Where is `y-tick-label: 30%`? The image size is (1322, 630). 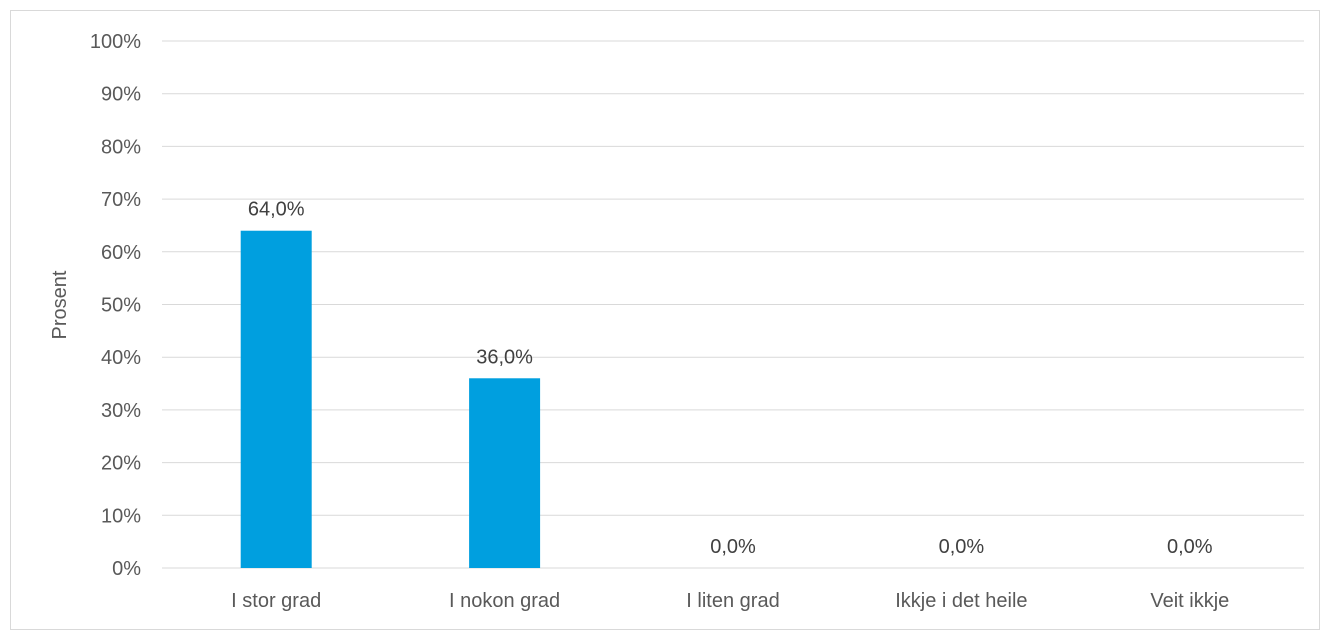
y-tick-label: 30% is located at coordinates (121, 411).